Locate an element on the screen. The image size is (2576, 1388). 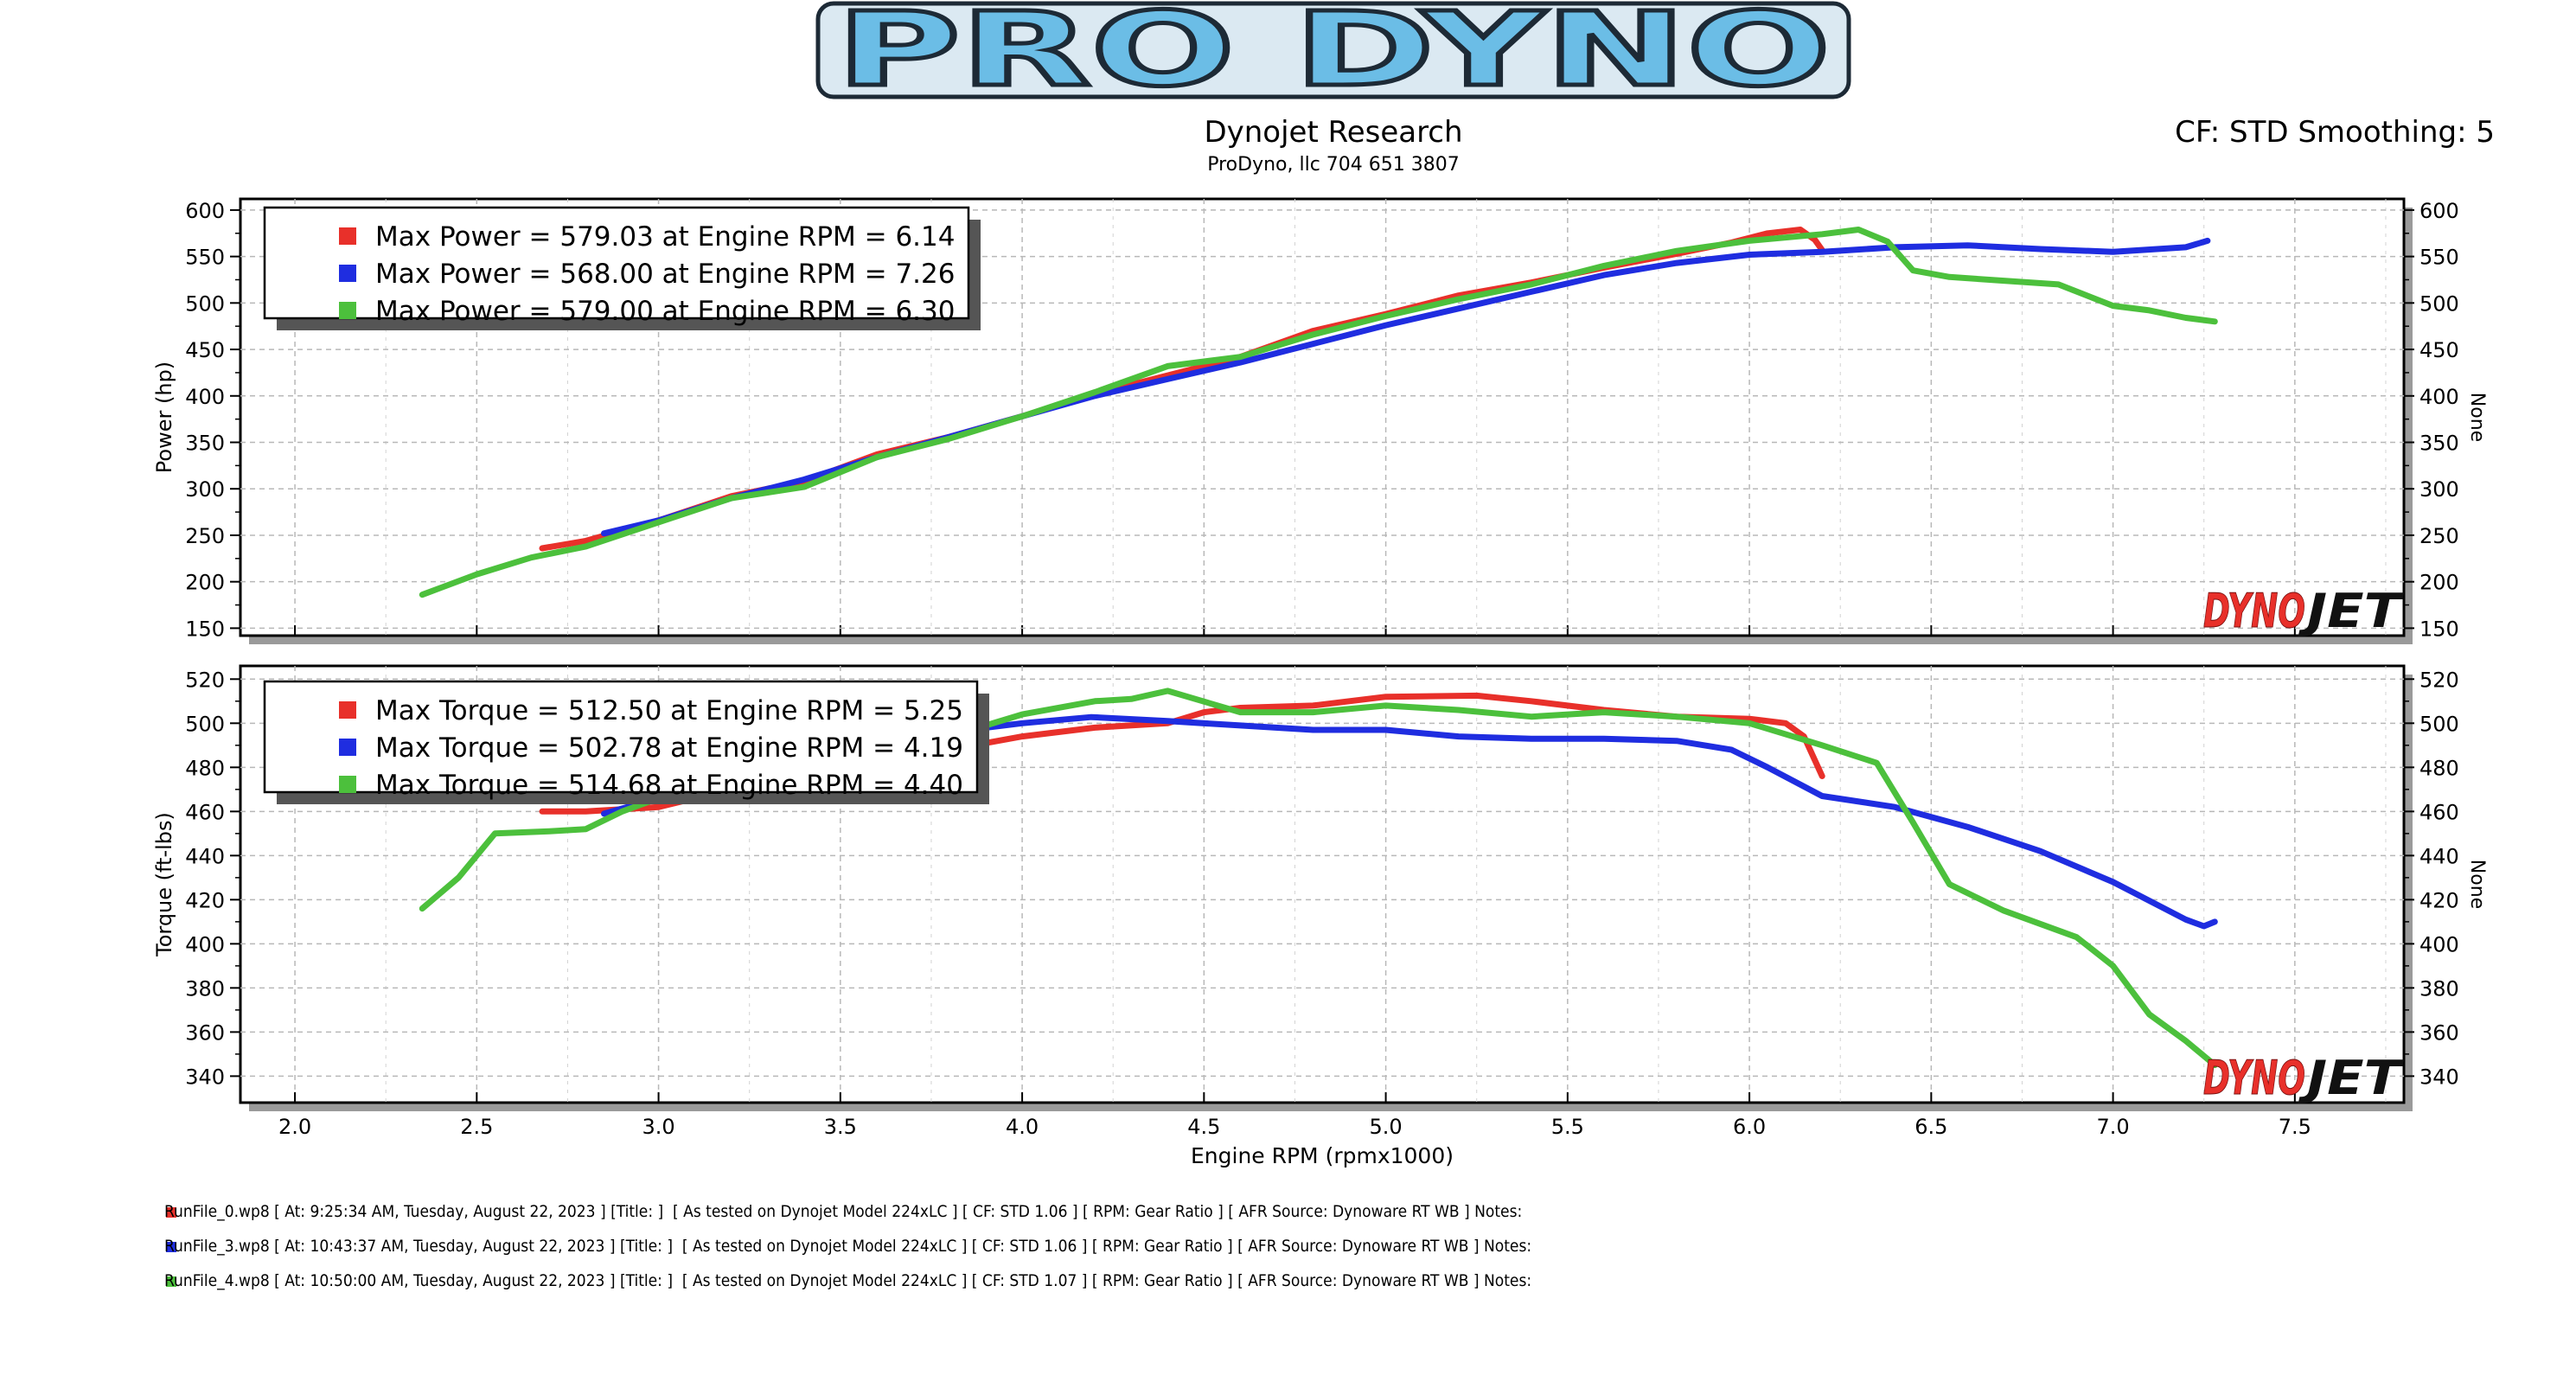
x-tick-label: 5.5 is located at coordinates (1568, 1127).